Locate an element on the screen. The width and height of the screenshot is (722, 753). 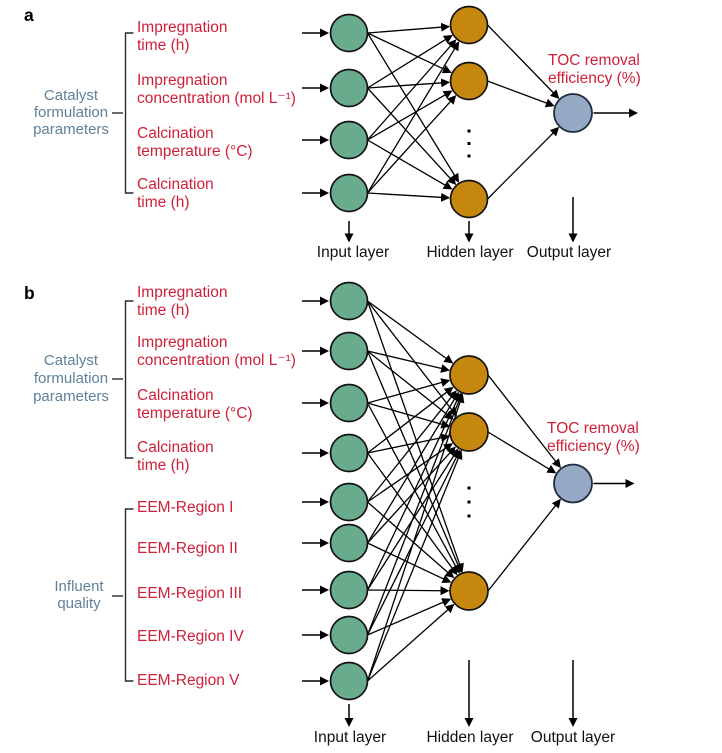
edge-b-h1-out is located at coordinates (524, 421).